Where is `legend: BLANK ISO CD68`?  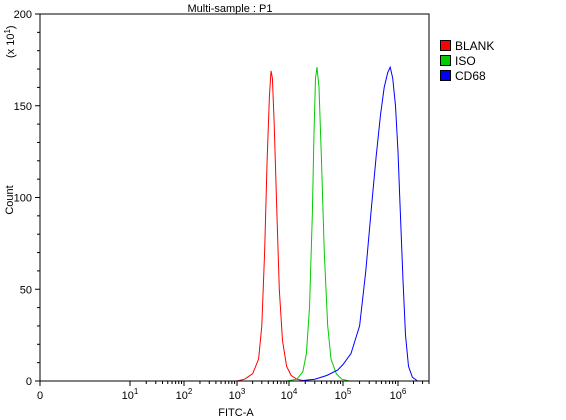
legend: BLANK ISO CD68 is located at coordinates (467, 60).